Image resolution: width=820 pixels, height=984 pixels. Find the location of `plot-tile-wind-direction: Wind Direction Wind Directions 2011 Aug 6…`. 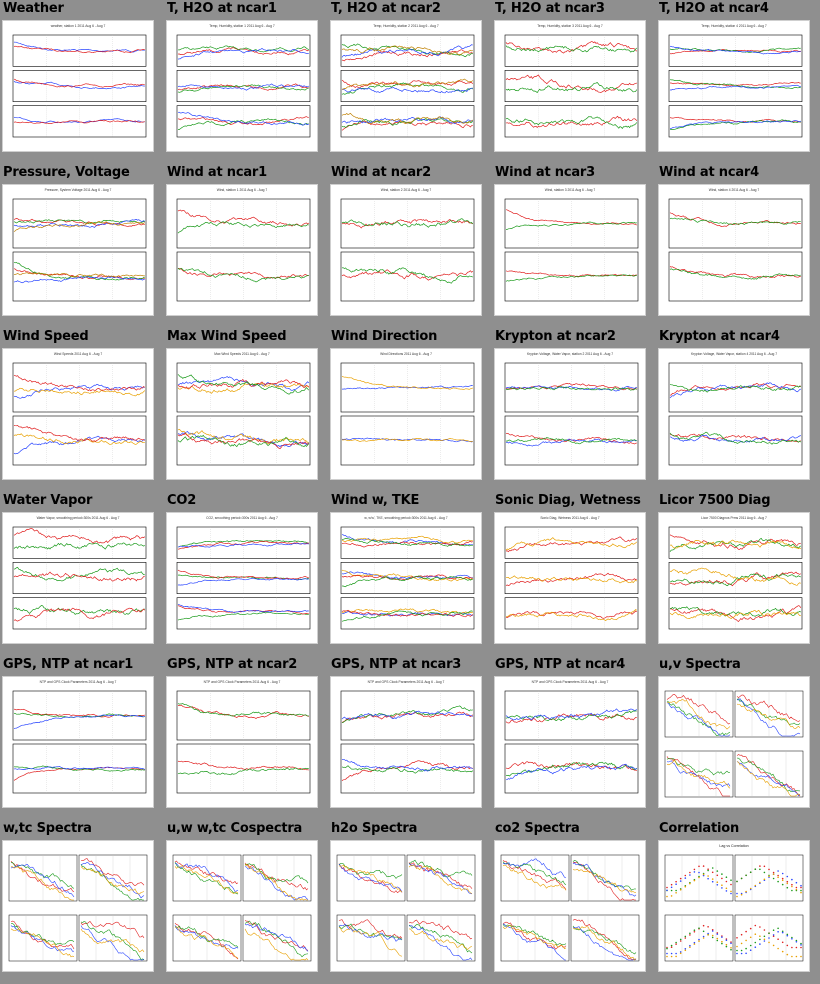

plot-tile-wind-direction: Wind Direction Wind Directions 2011 Aug 6… is located at coordinates (410, 410).